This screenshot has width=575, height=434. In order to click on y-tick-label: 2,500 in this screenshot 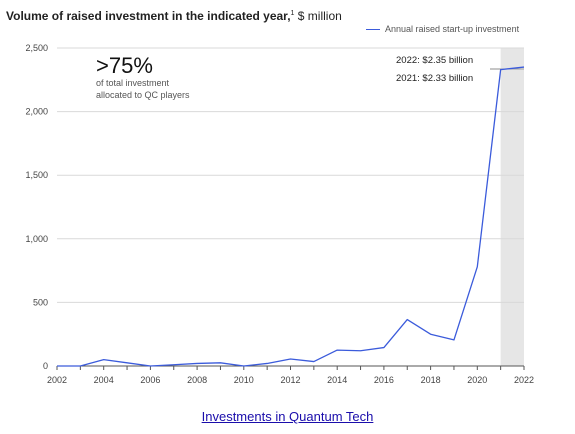, I will do `click(36, 48)`.